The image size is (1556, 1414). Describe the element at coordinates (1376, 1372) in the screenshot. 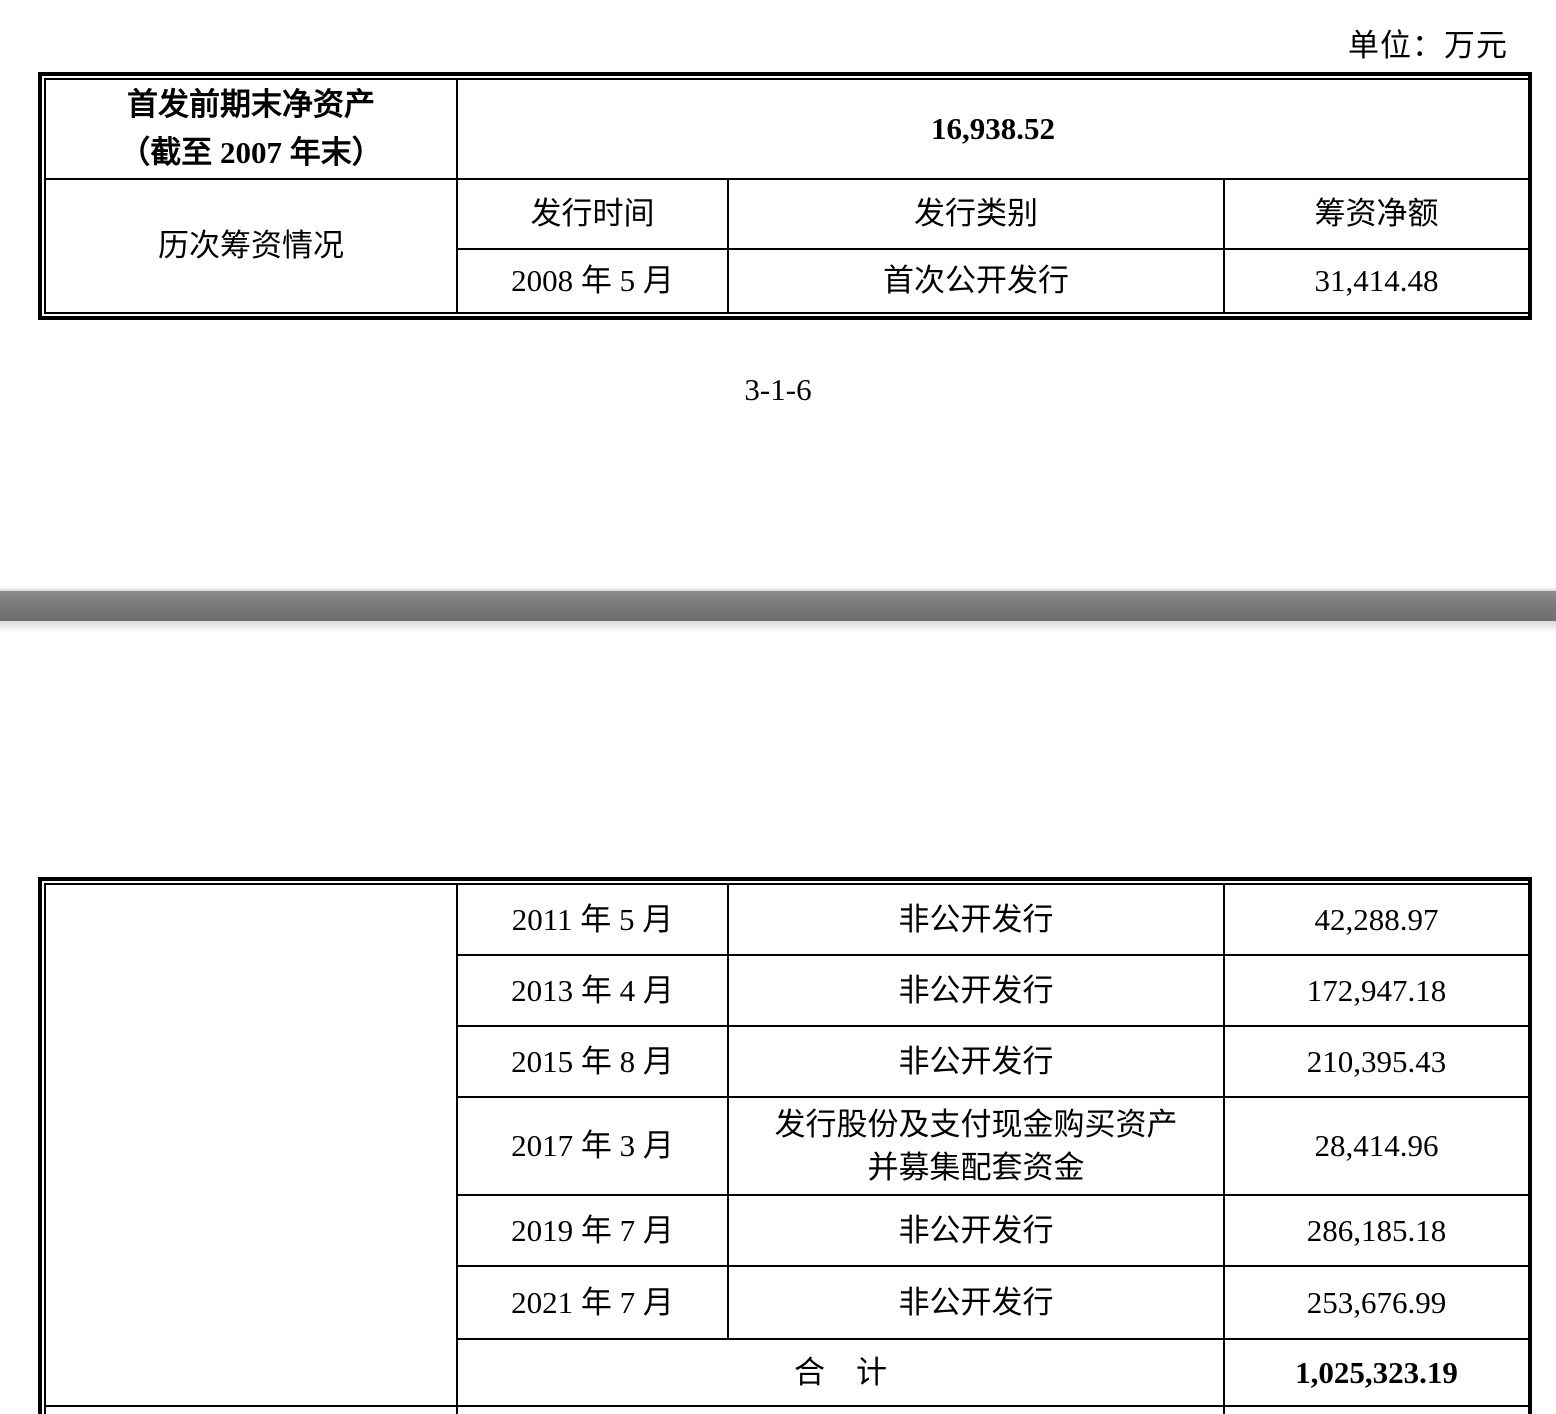

I see `total-value-cell: 1,025,323.19` at that location.